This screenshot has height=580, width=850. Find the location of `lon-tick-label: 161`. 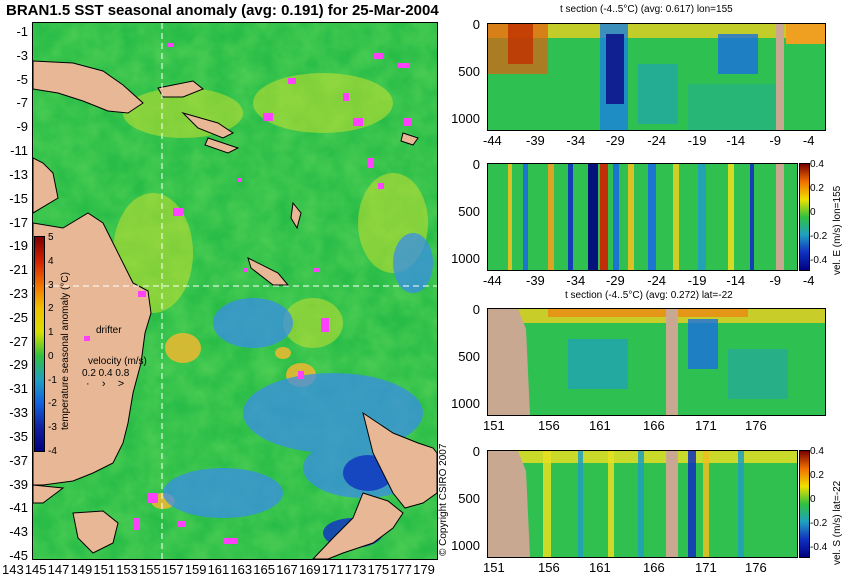

lon-tick-label: 161 is located at coordinates (218, 569).